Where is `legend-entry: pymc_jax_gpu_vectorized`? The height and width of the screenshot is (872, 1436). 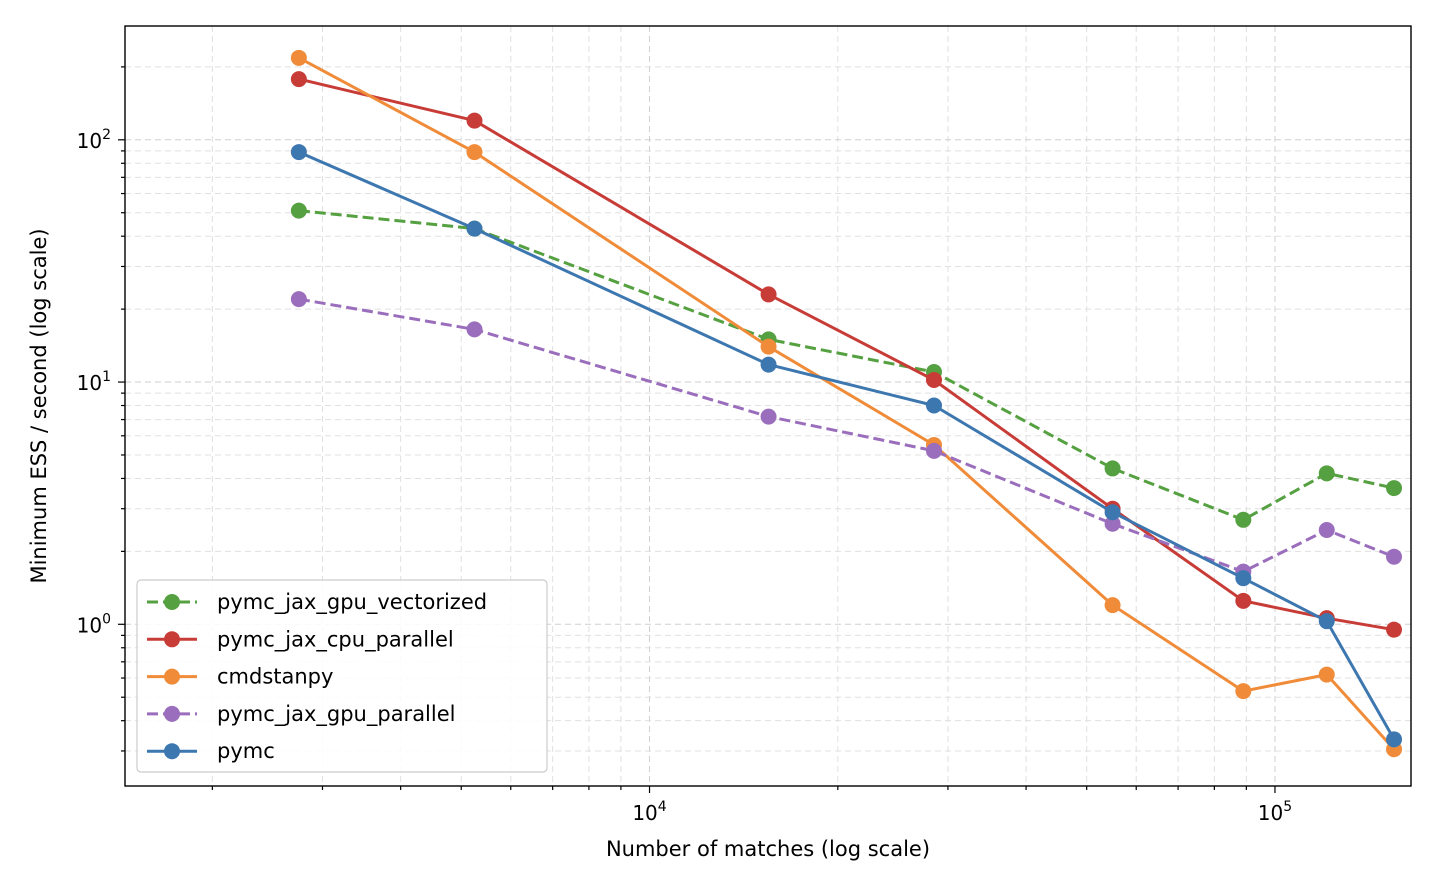 legend-entry: pymc_jax_gpu_vectorized is located at coordinates (352, 602).